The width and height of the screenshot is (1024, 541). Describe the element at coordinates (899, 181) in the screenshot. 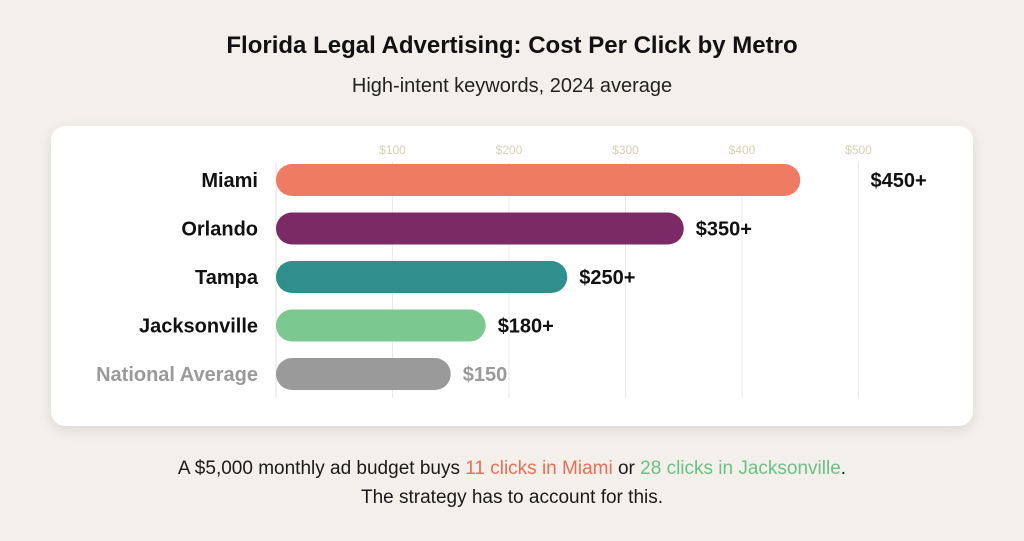

I see `value-label-miami: $450+` at that location.